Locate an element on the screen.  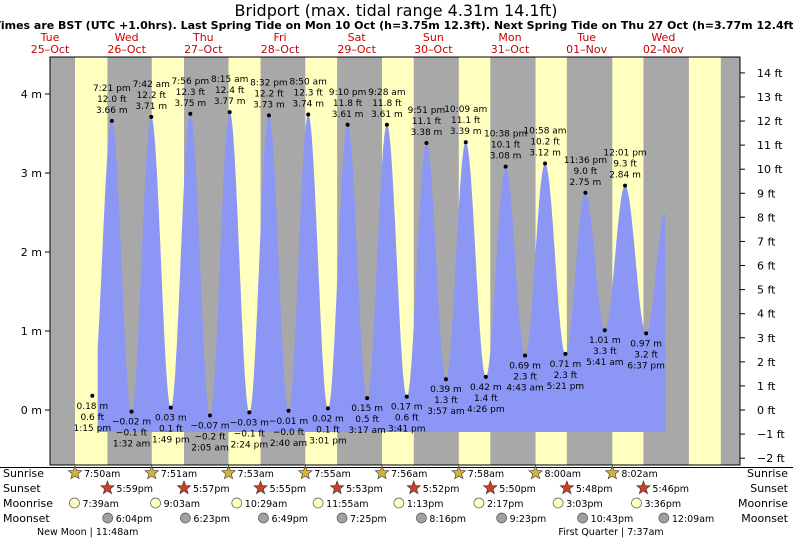
low-tide-label: 3:17 am is located at coordinates (366, 431).